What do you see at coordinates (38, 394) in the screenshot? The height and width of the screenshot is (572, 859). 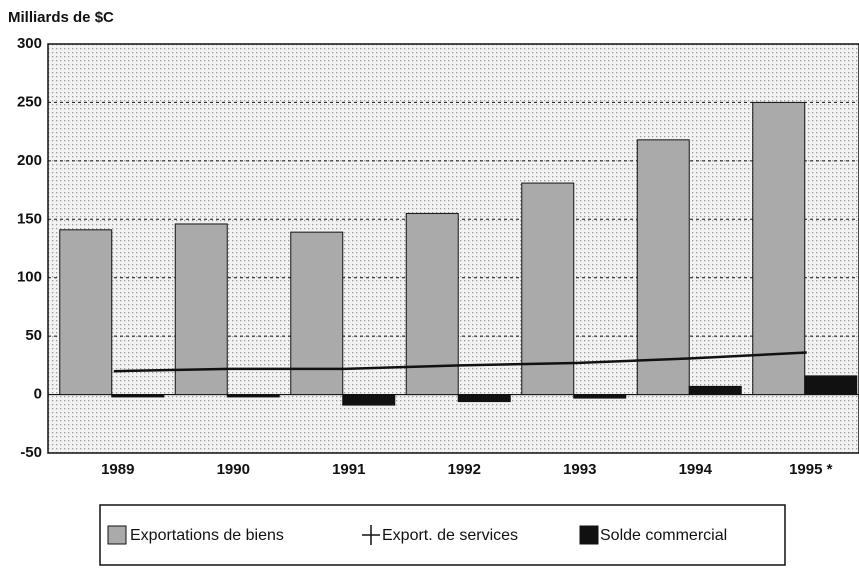 I see `y-tick-label: 0` at bounding box center [38, 394].